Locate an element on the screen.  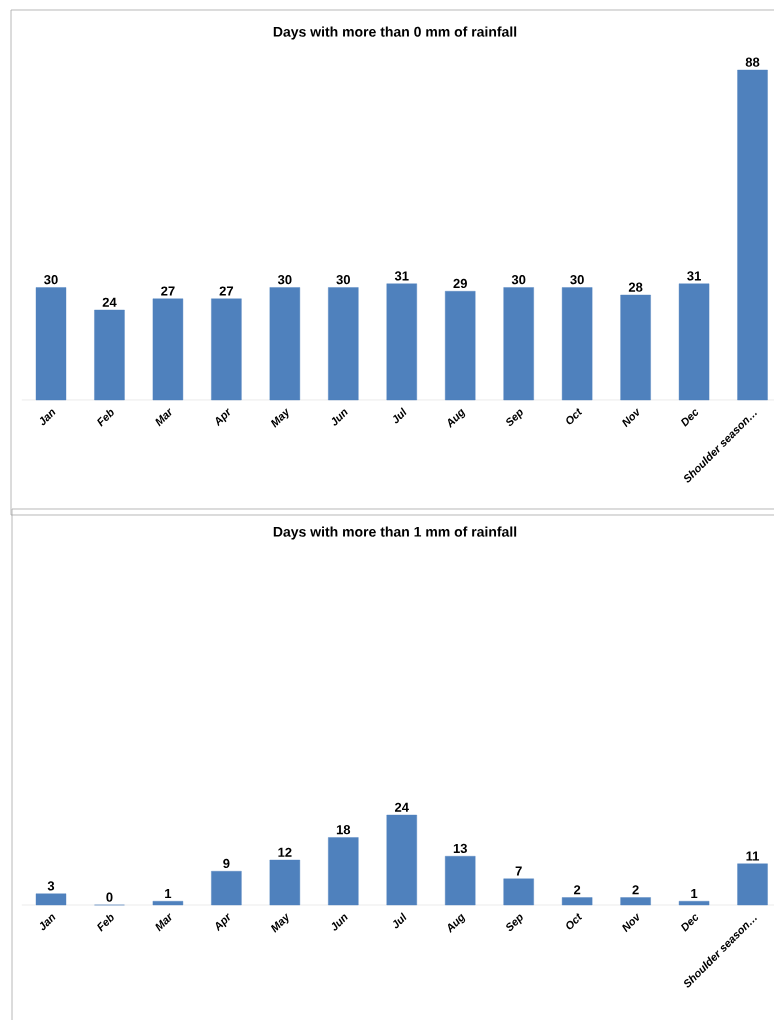
data-label: 28 is located at coordinates (635, 287).